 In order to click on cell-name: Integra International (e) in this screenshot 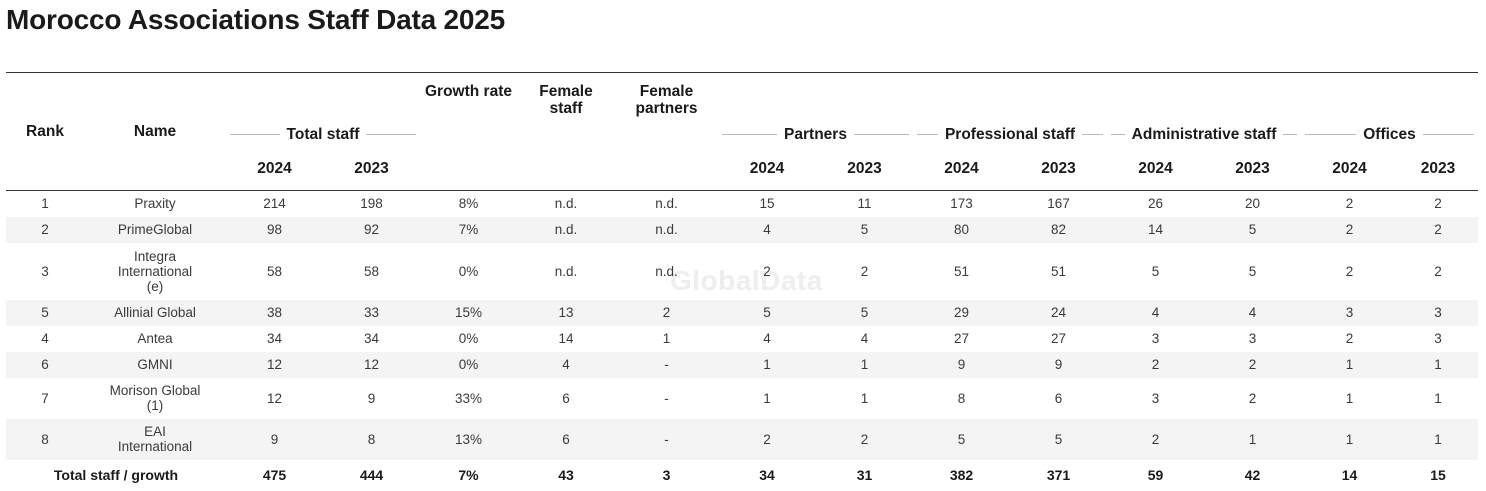, I will do `click(155, 271)`.